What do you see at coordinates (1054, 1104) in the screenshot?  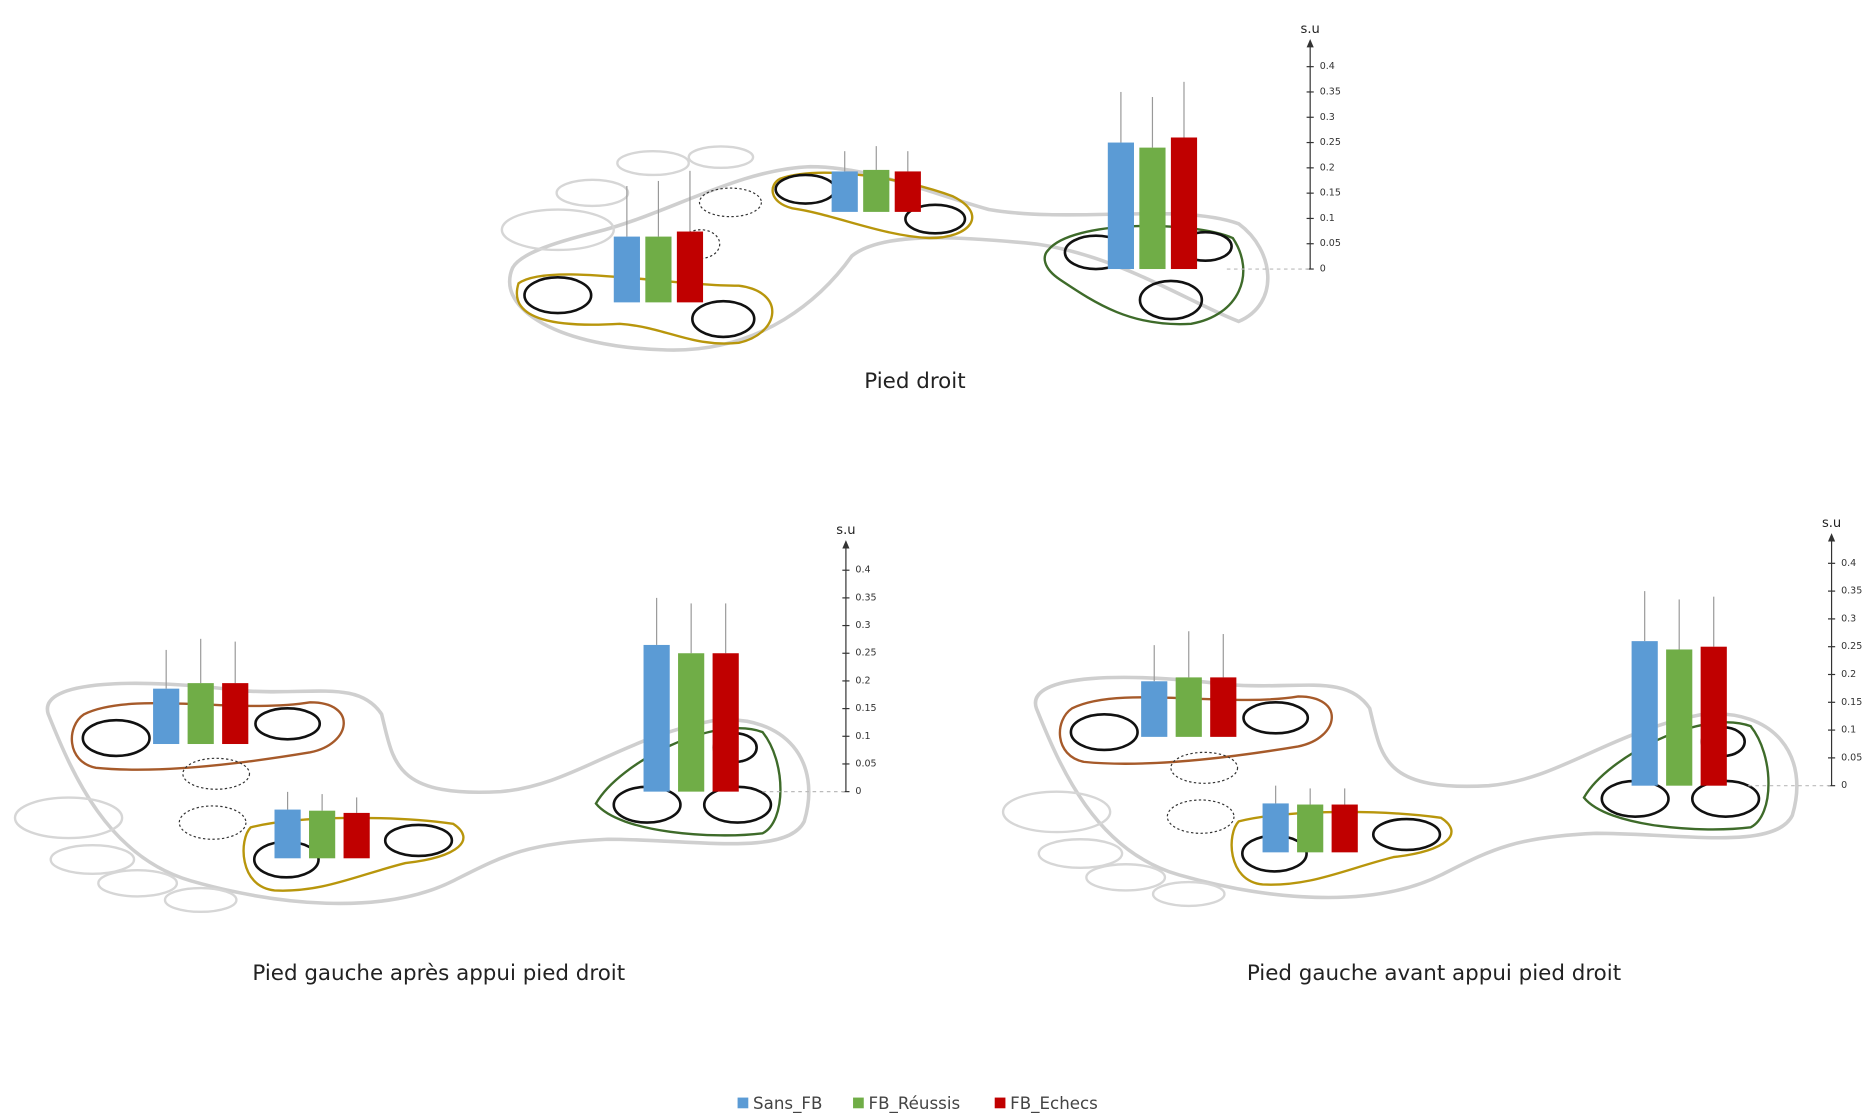 I see `legend-label: FB_Echecs` at bounding box center [1054, 1104].